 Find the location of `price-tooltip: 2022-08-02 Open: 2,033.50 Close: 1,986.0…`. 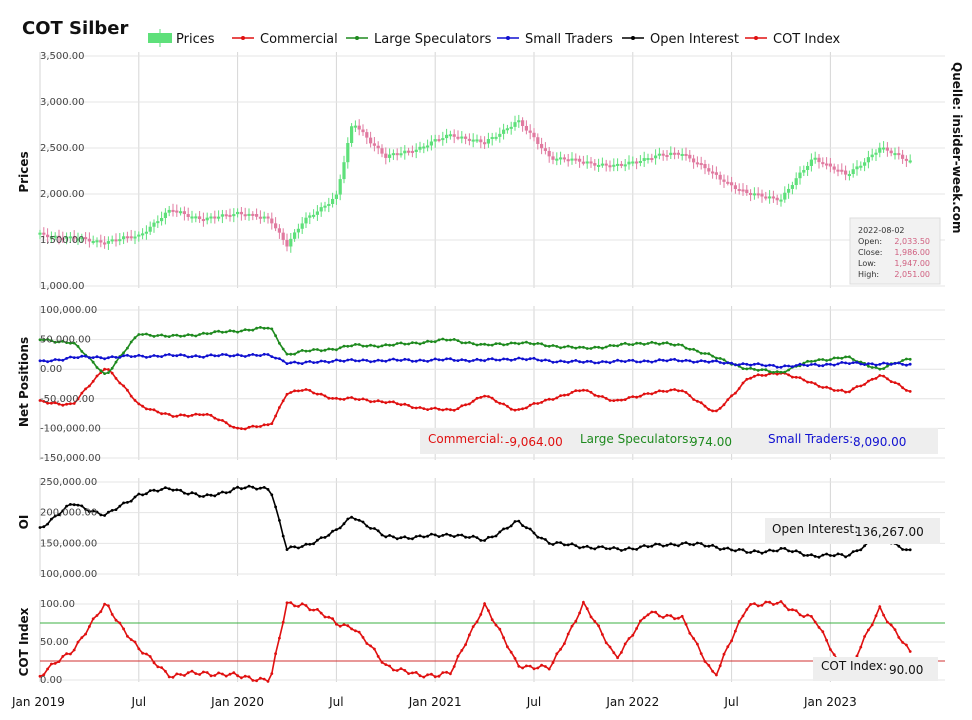

price-tooltip: 2022-08-02 Open: 2,033.50 Close: 1,986.0… is located at coordinates (895, 251).